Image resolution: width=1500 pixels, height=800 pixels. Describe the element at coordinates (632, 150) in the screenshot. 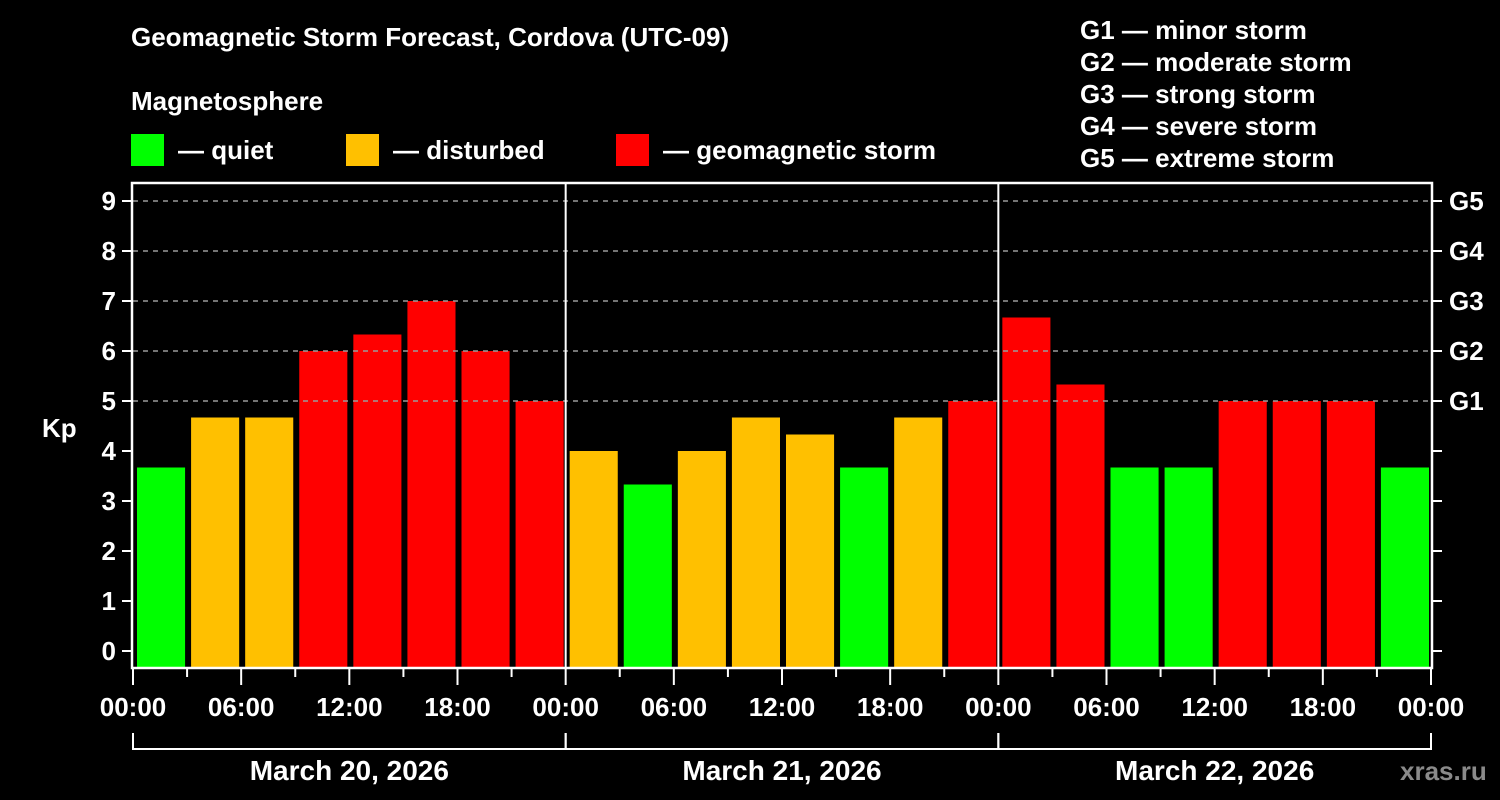

I see `storm-swatch-icon` at that location.